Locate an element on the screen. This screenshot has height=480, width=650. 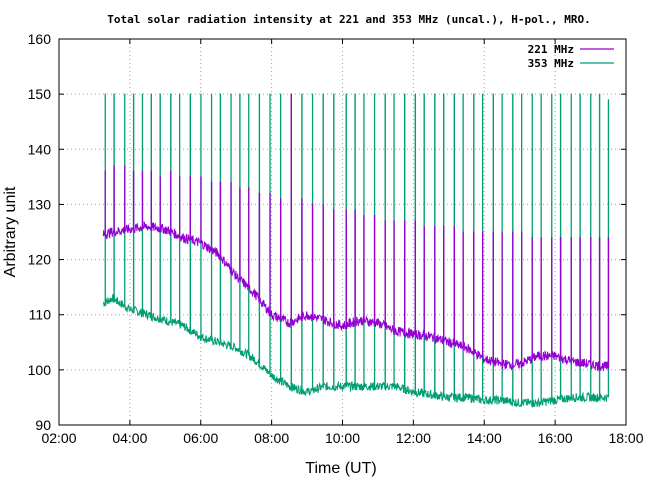
legend: 221 MHz 353 MHz is located at coordinates (571, 56).